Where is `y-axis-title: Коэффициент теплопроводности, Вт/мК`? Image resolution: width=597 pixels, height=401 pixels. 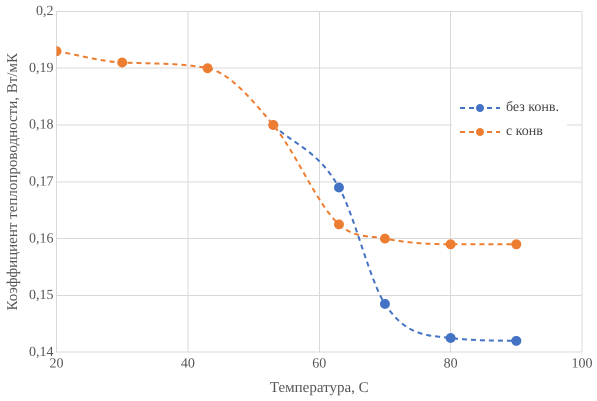
y-axis-title: Коэффициент теплопроводности, Вт/мК is located at coordinates (12, 181).